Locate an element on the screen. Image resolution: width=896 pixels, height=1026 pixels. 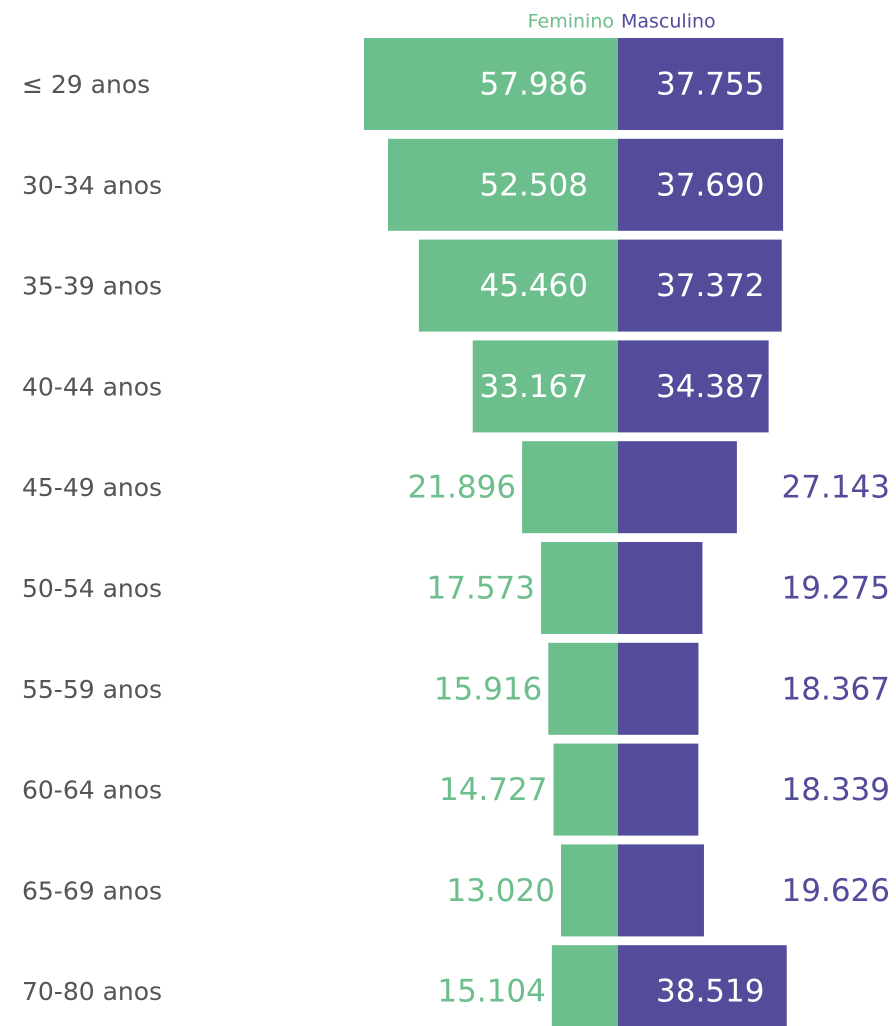
value-label: 14.727 is located at coordinates (493, 790).